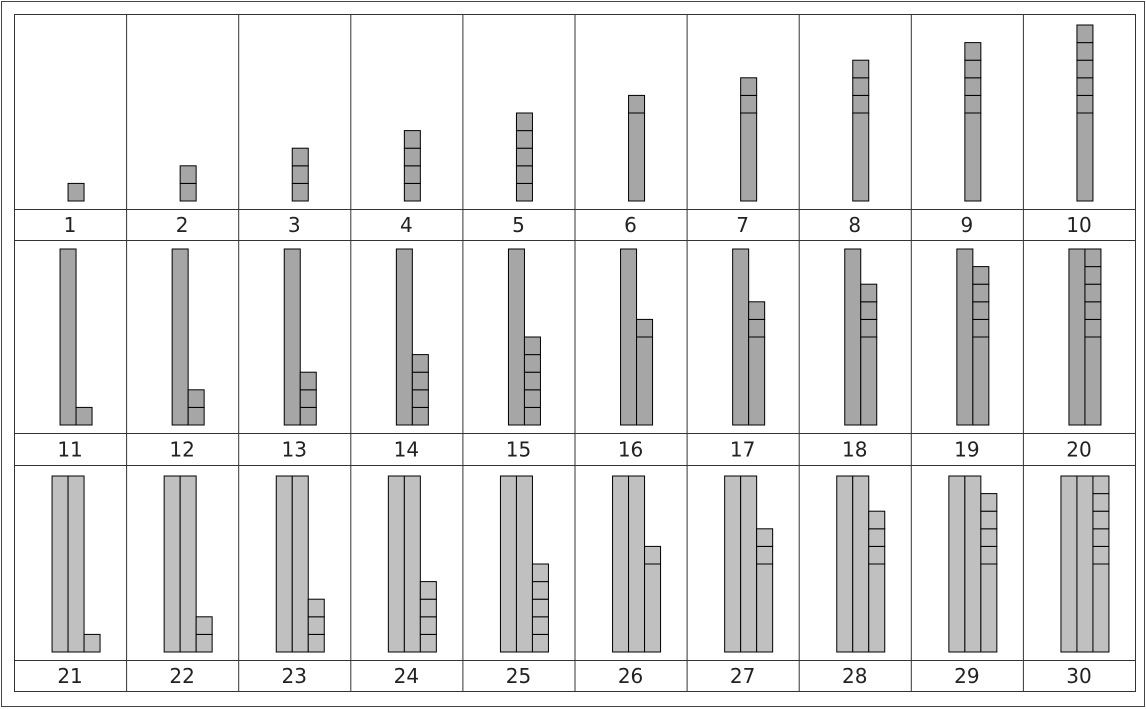 The height and width of the screenshot is (709, 1146). I want to click on number-label: 4, so click(406, 225).